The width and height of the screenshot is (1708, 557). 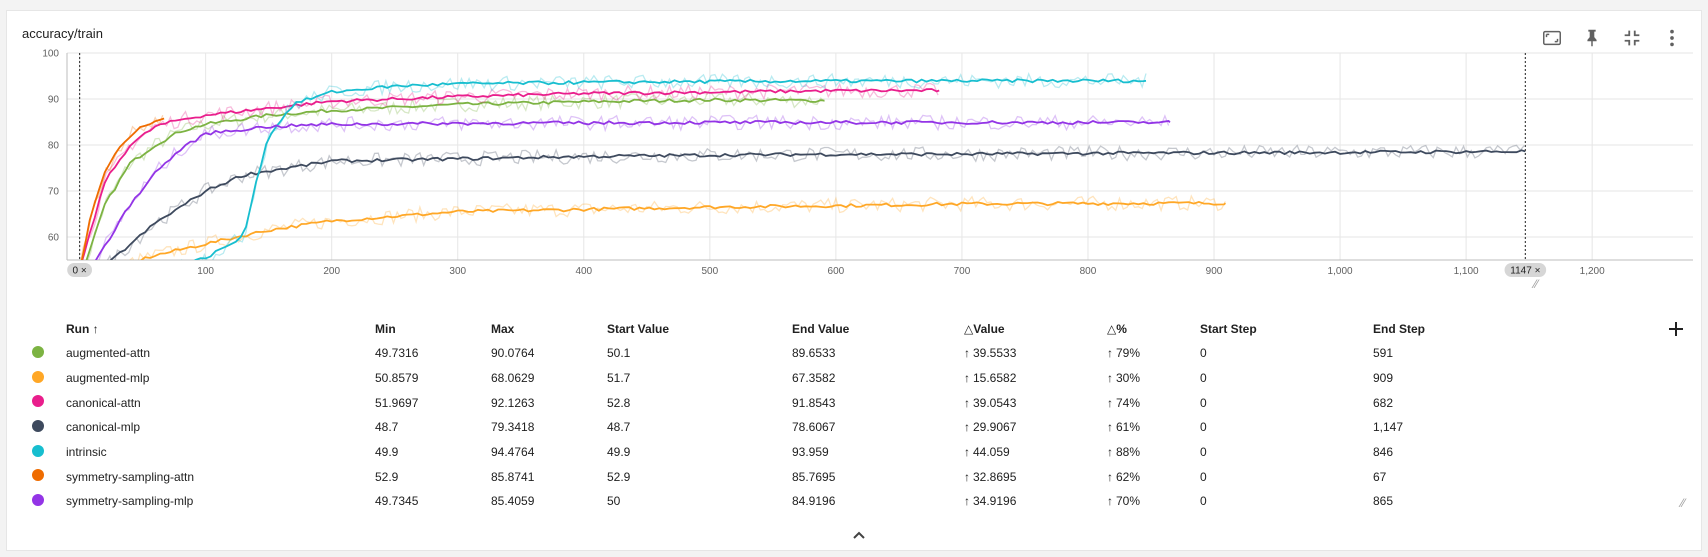 What do you see at coordinates (513, 353) in the screenshot?
I see `max-value: 90.0764` at bounding box center [513, 353].